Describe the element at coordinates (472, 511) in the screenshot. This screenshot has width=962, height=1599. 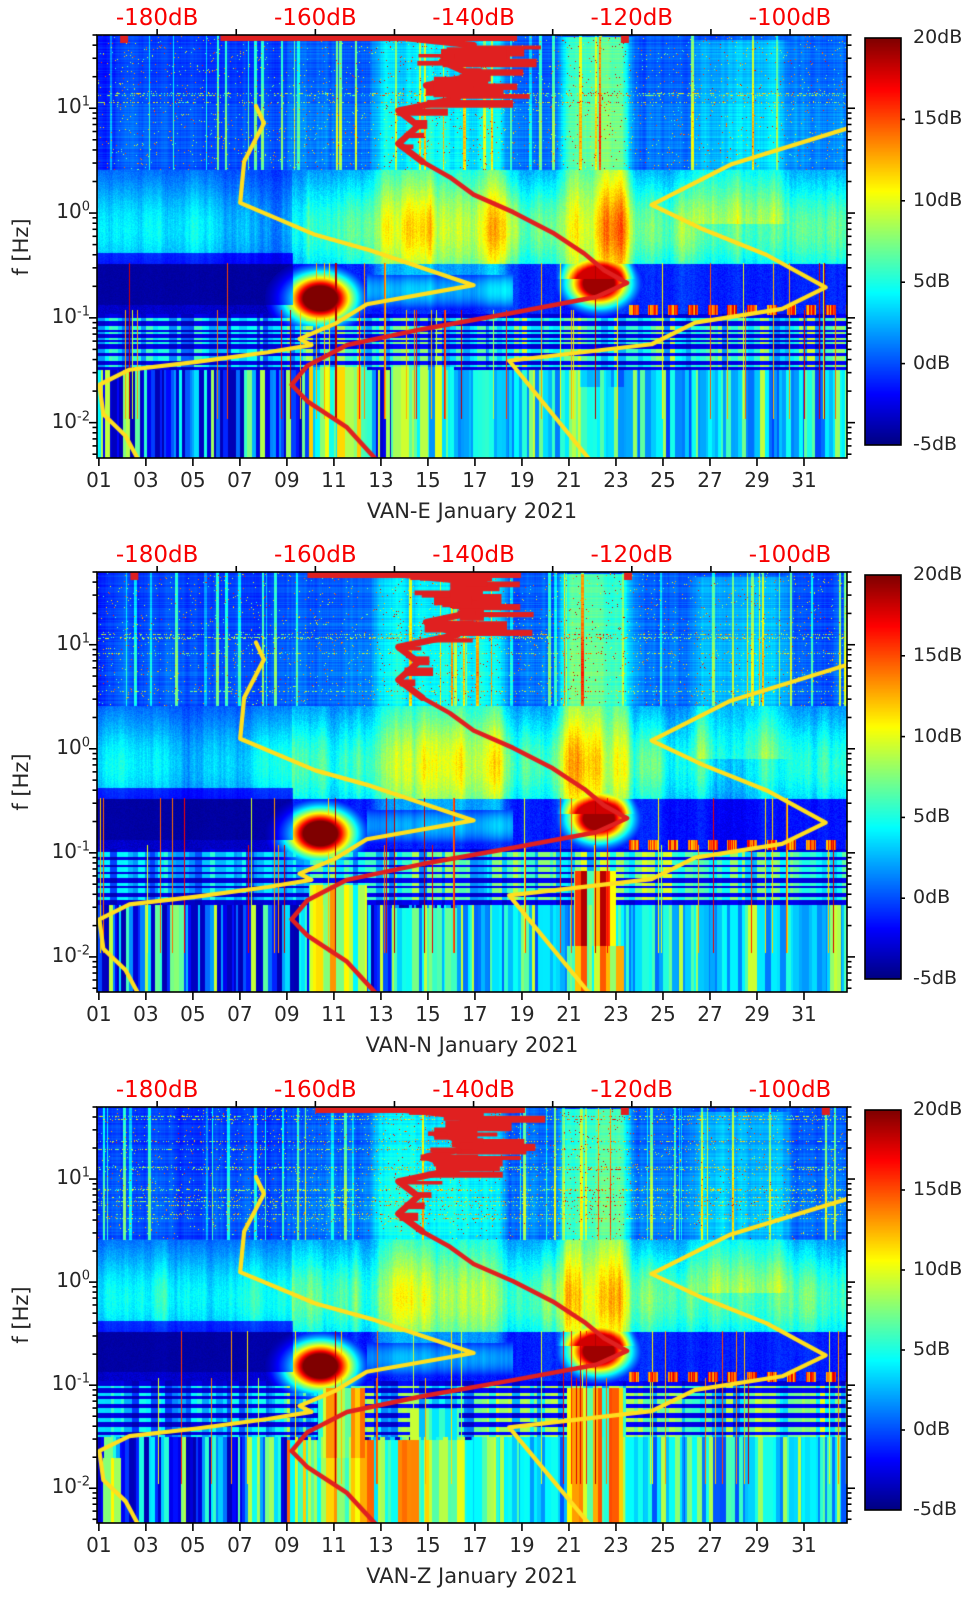
I see `panel-title: VAN-E January 2021` at that location.